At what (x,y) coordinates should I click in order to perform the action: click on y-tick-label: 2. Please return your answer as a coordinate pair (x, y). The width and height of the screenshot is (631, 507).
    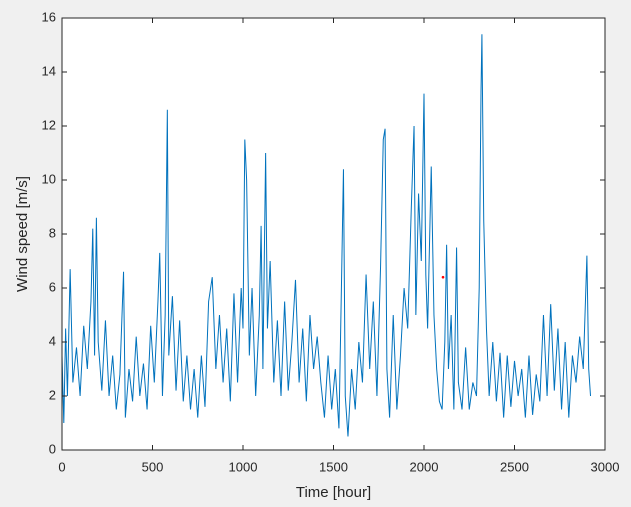
    Looking at the image, I should click on (52, 394).